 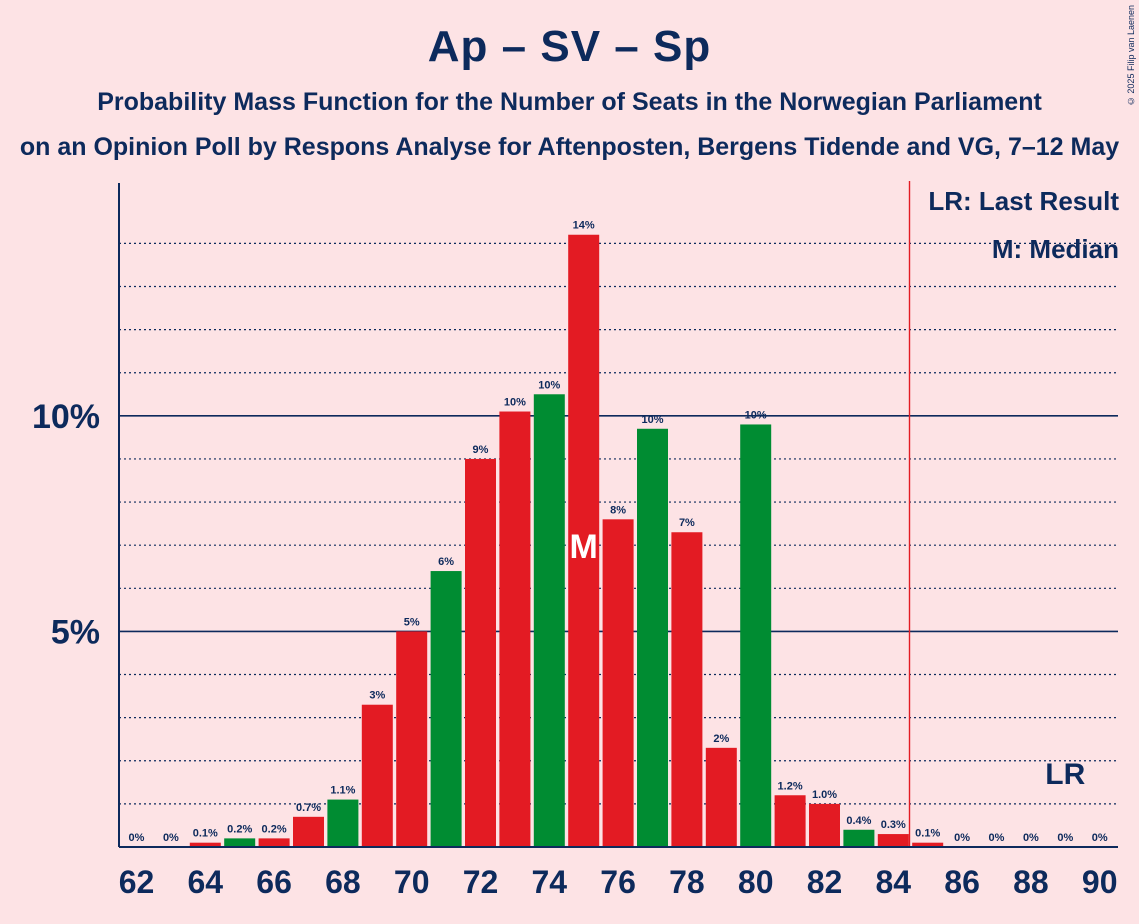 I want to click on x-tick-label: 78, so click(x=687, y=882).